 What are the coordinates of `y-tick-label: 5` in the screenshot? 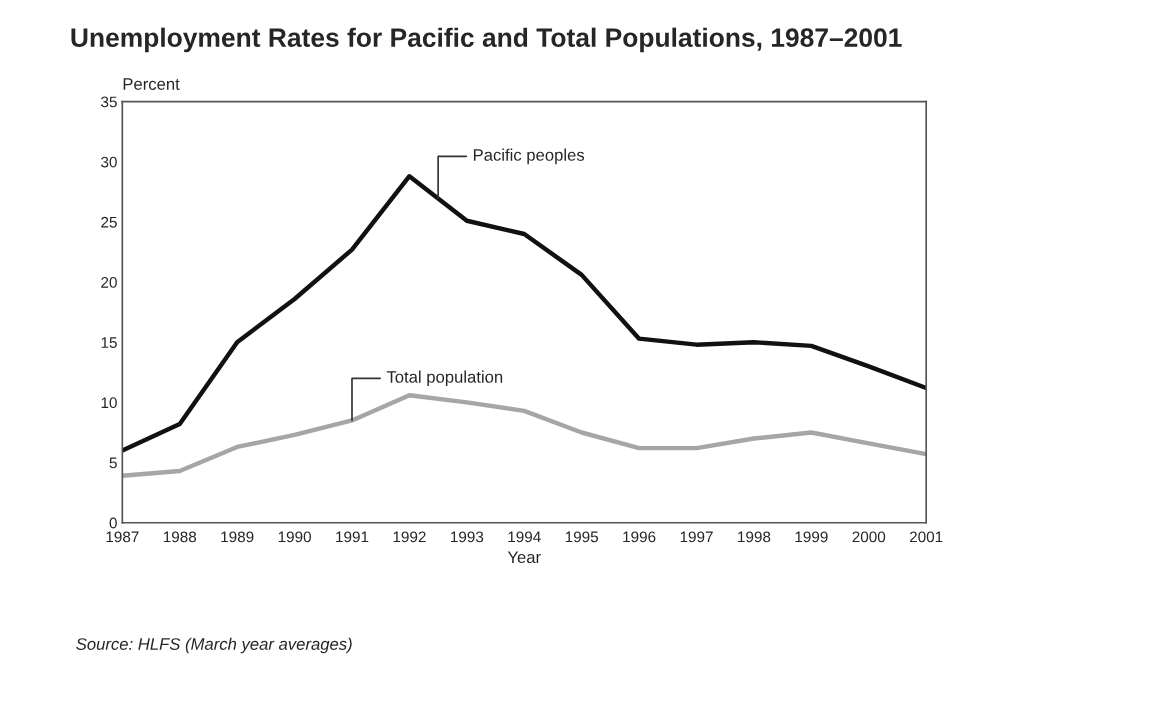 It's located at (113, 463).